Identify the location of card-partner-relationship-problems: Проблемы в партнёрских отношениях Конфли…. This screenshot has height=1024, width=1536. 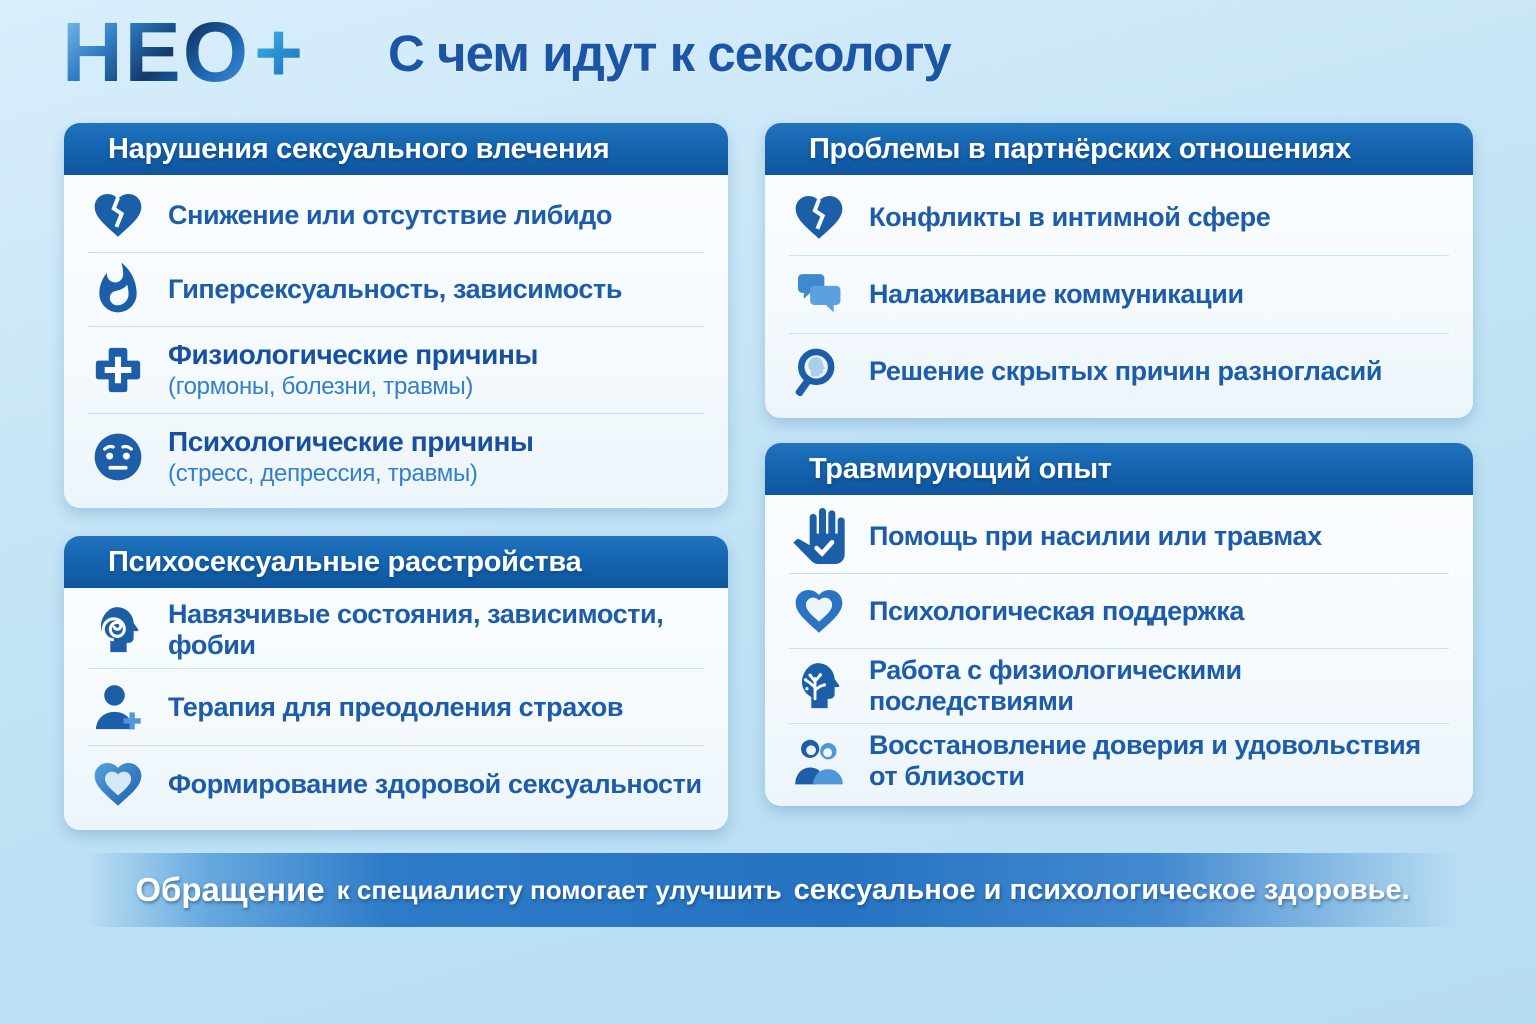
(1119, 270).